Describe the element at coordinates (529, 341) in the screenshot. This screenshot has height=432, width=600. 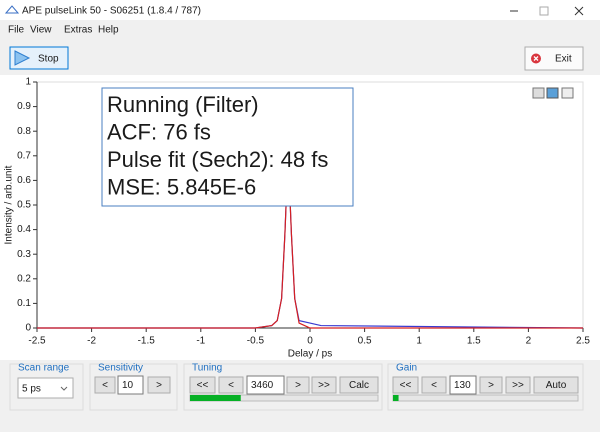
I see `x-tick-label: 2` at that location.